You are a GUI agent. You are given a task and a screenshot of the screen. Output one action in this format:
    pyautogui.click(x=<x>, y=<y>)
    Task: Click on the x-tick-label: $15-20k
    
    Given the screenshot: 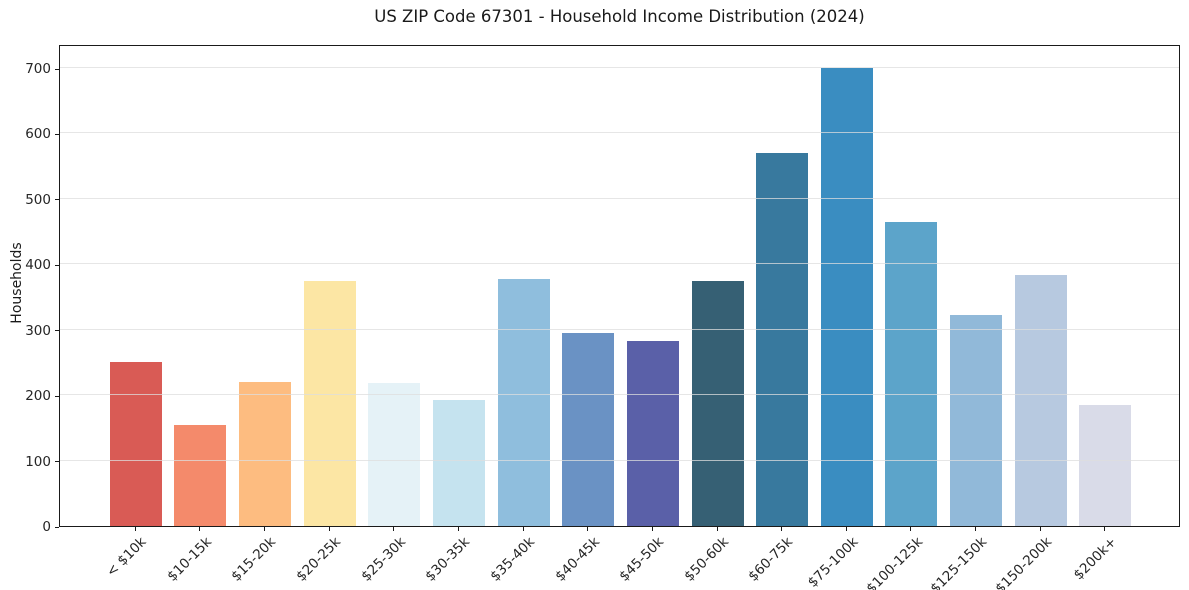 What is the action you would take?
    pyautogui.click(x=254, y=559)
    